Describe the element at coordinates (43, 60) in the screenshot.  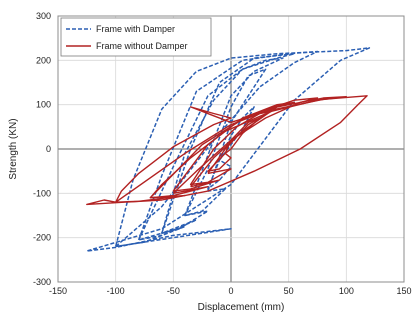
I see `y-tick-label: 200` at that location.